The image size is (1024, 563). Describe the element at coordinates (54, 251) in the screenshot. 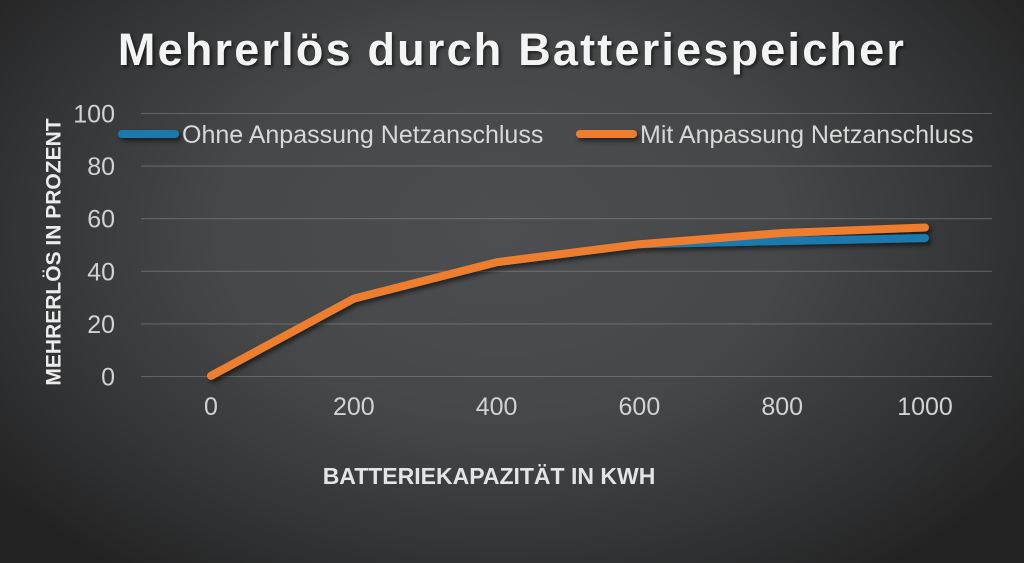

I see `svg-text: MEHRERLÖS IN PROZENT` at that location.